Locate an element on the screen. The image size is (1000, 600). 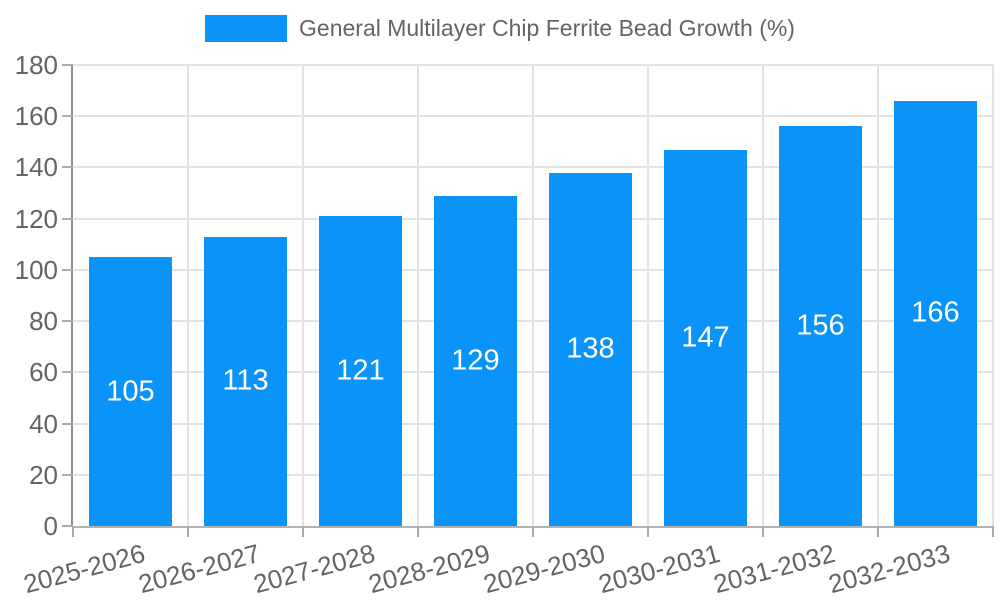
bar: 113 is located at coordinates (245, 381).